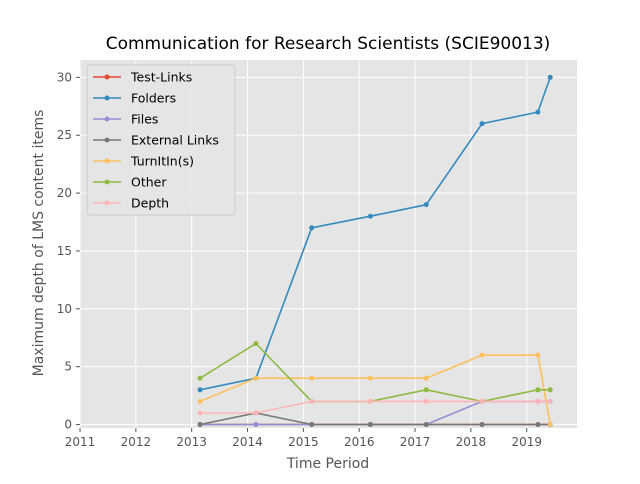 This screenshot has height=484, width=640. I want to click on y-tick-label: 25, so click(64, 135).